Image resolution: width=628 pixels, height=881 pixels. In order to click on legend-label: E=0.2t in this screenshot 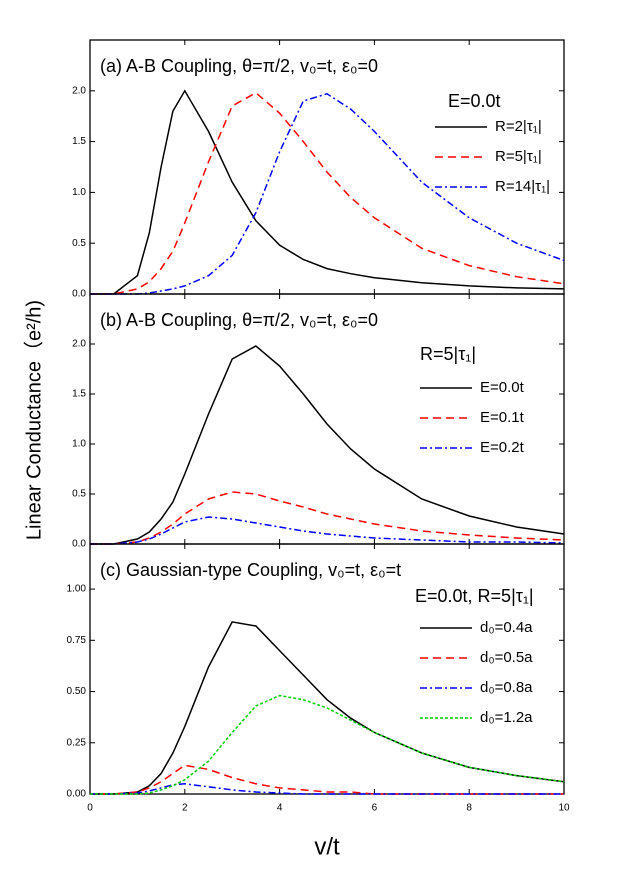, I will do `click(502, 447)`.